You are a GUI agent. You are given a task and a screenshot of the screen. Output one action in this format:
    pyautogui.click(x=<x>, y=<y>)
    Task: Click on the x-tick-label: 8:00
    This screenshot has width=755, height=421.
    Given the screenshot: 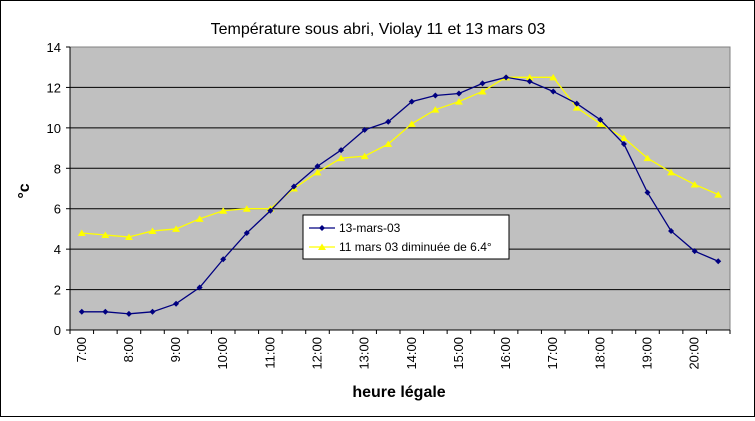 What is the action you would take?
    pyautogui.click(x=128, y=349)
    